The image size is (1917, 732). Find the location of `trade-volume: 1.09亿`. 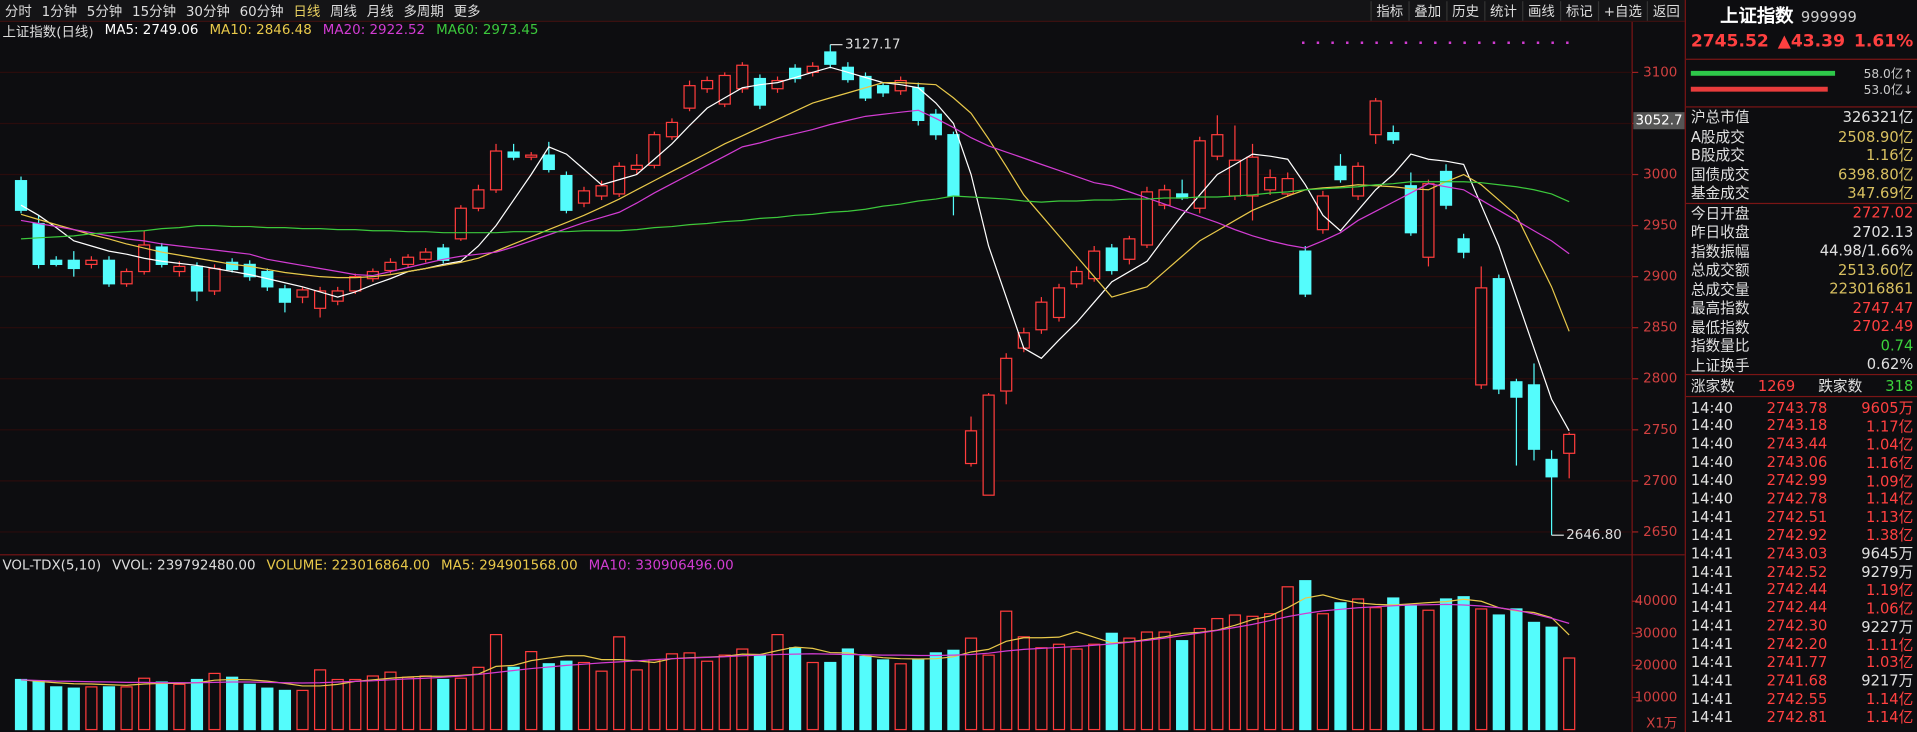

trade-volume: 1.09亿 is located at coordinates (1889, 481).